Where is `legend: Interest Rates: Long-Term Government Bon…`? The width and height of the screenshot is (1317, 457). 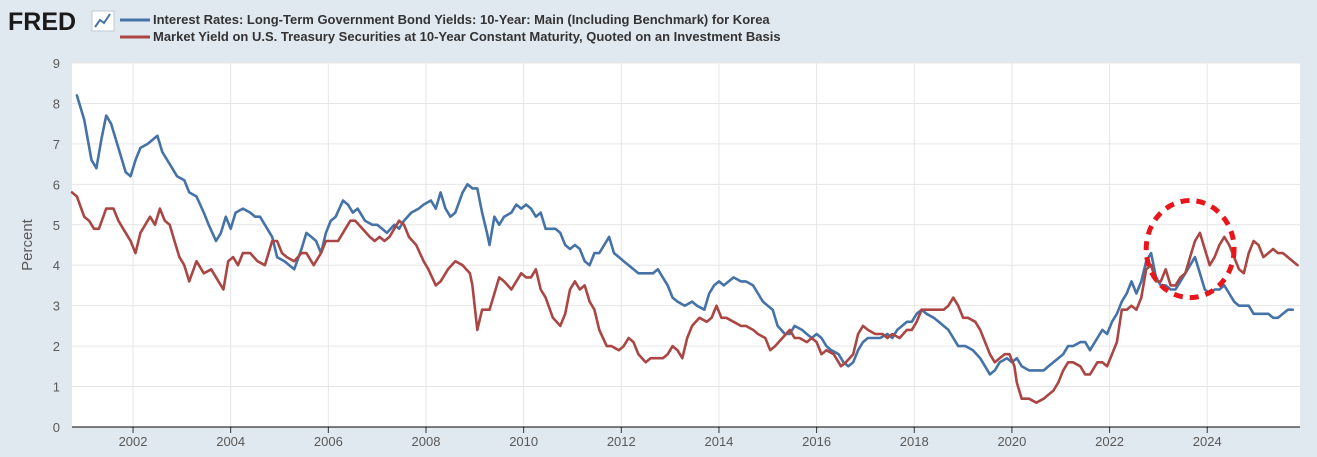 legend: Interest Rates: Long-Term Government Bon… is located at coordinates (450, 28).